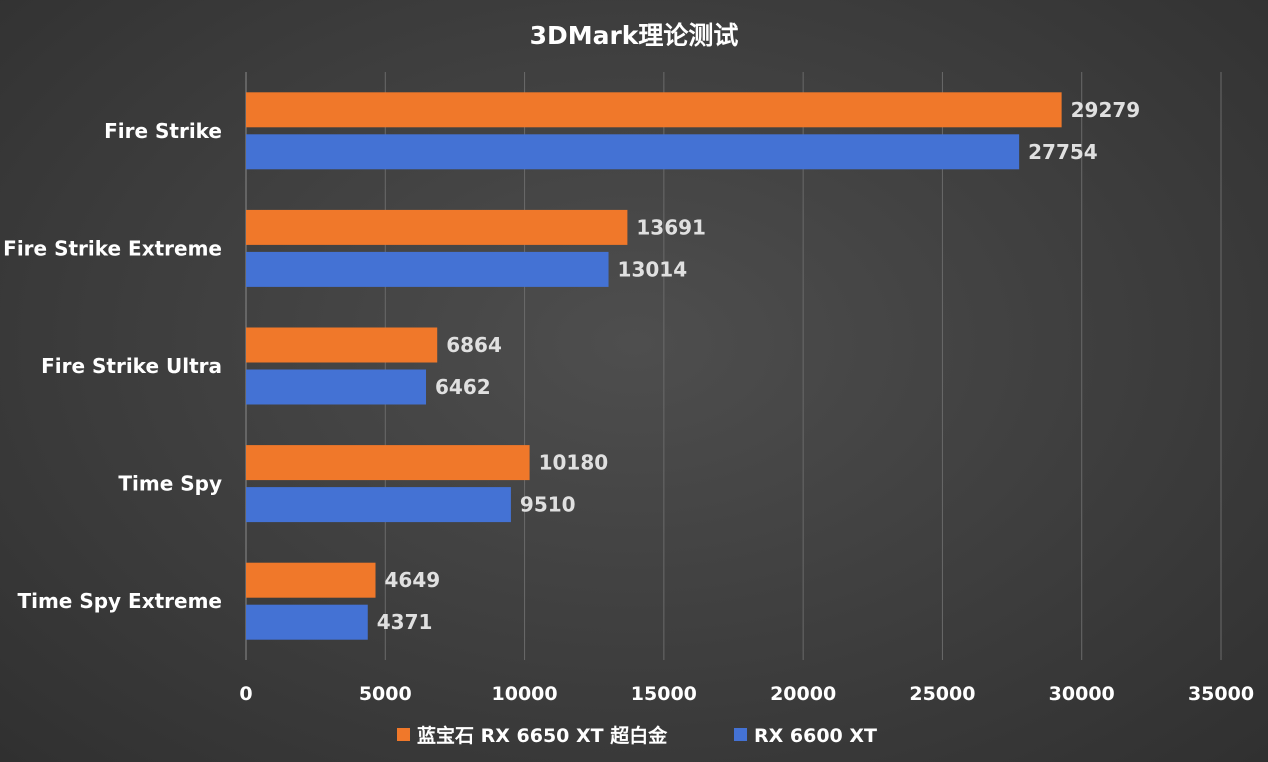  I want to click on category-label: Fire Strike, so click(163, 131).